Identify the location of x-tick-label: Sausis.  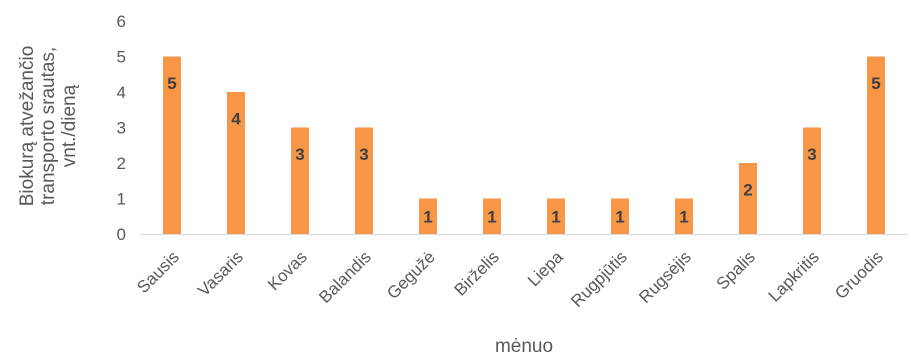
(158, 272).